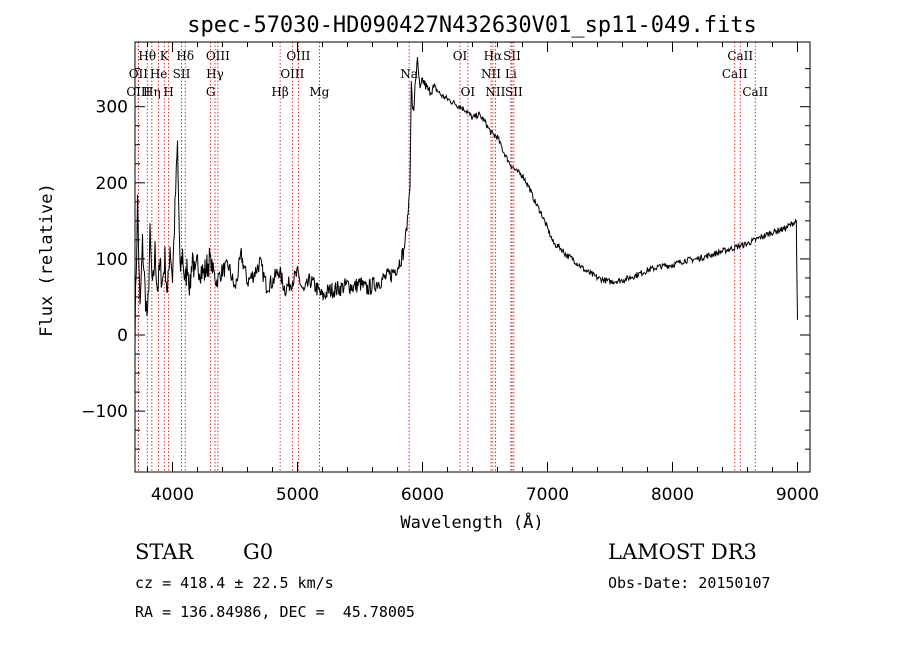  Describe the element at coordinates (147, 56) in the screenshot. I see `line-label-hθ: Hθ` at that location.